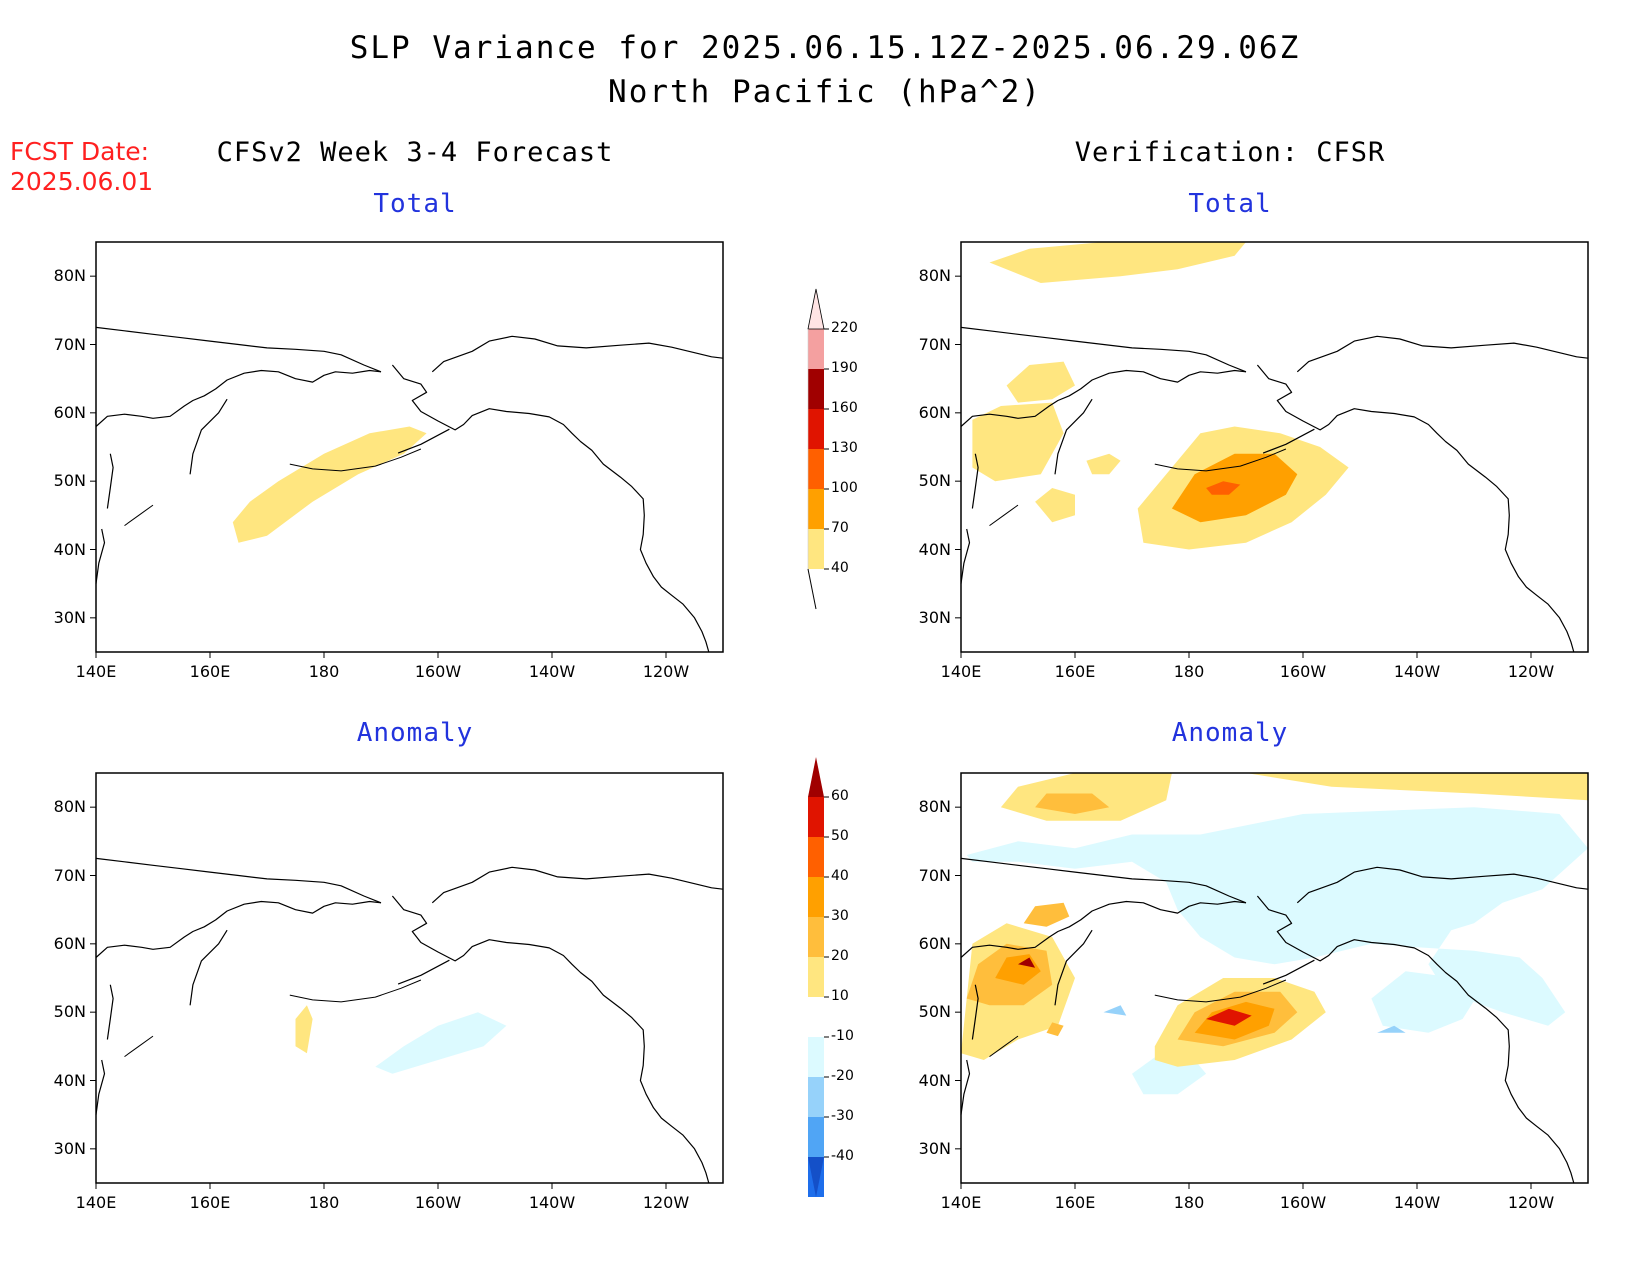 The image size is (1650, 1275). I want to click on colorbar-anomaly-label: -20, so click(842, 1076).